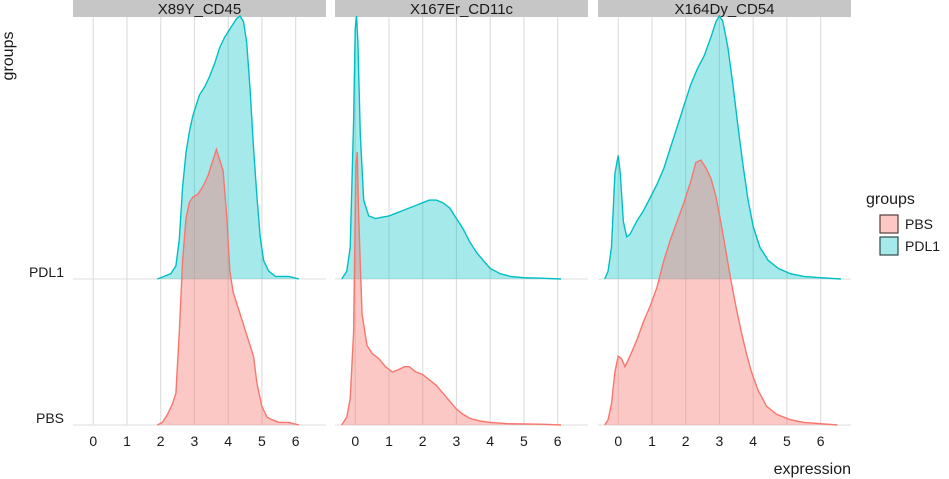 This screenshot has height=479, width=949. Describe the element at coordinates (903, 223) in the screenshot. I see `legend: groups PBS PDL1` at that location.